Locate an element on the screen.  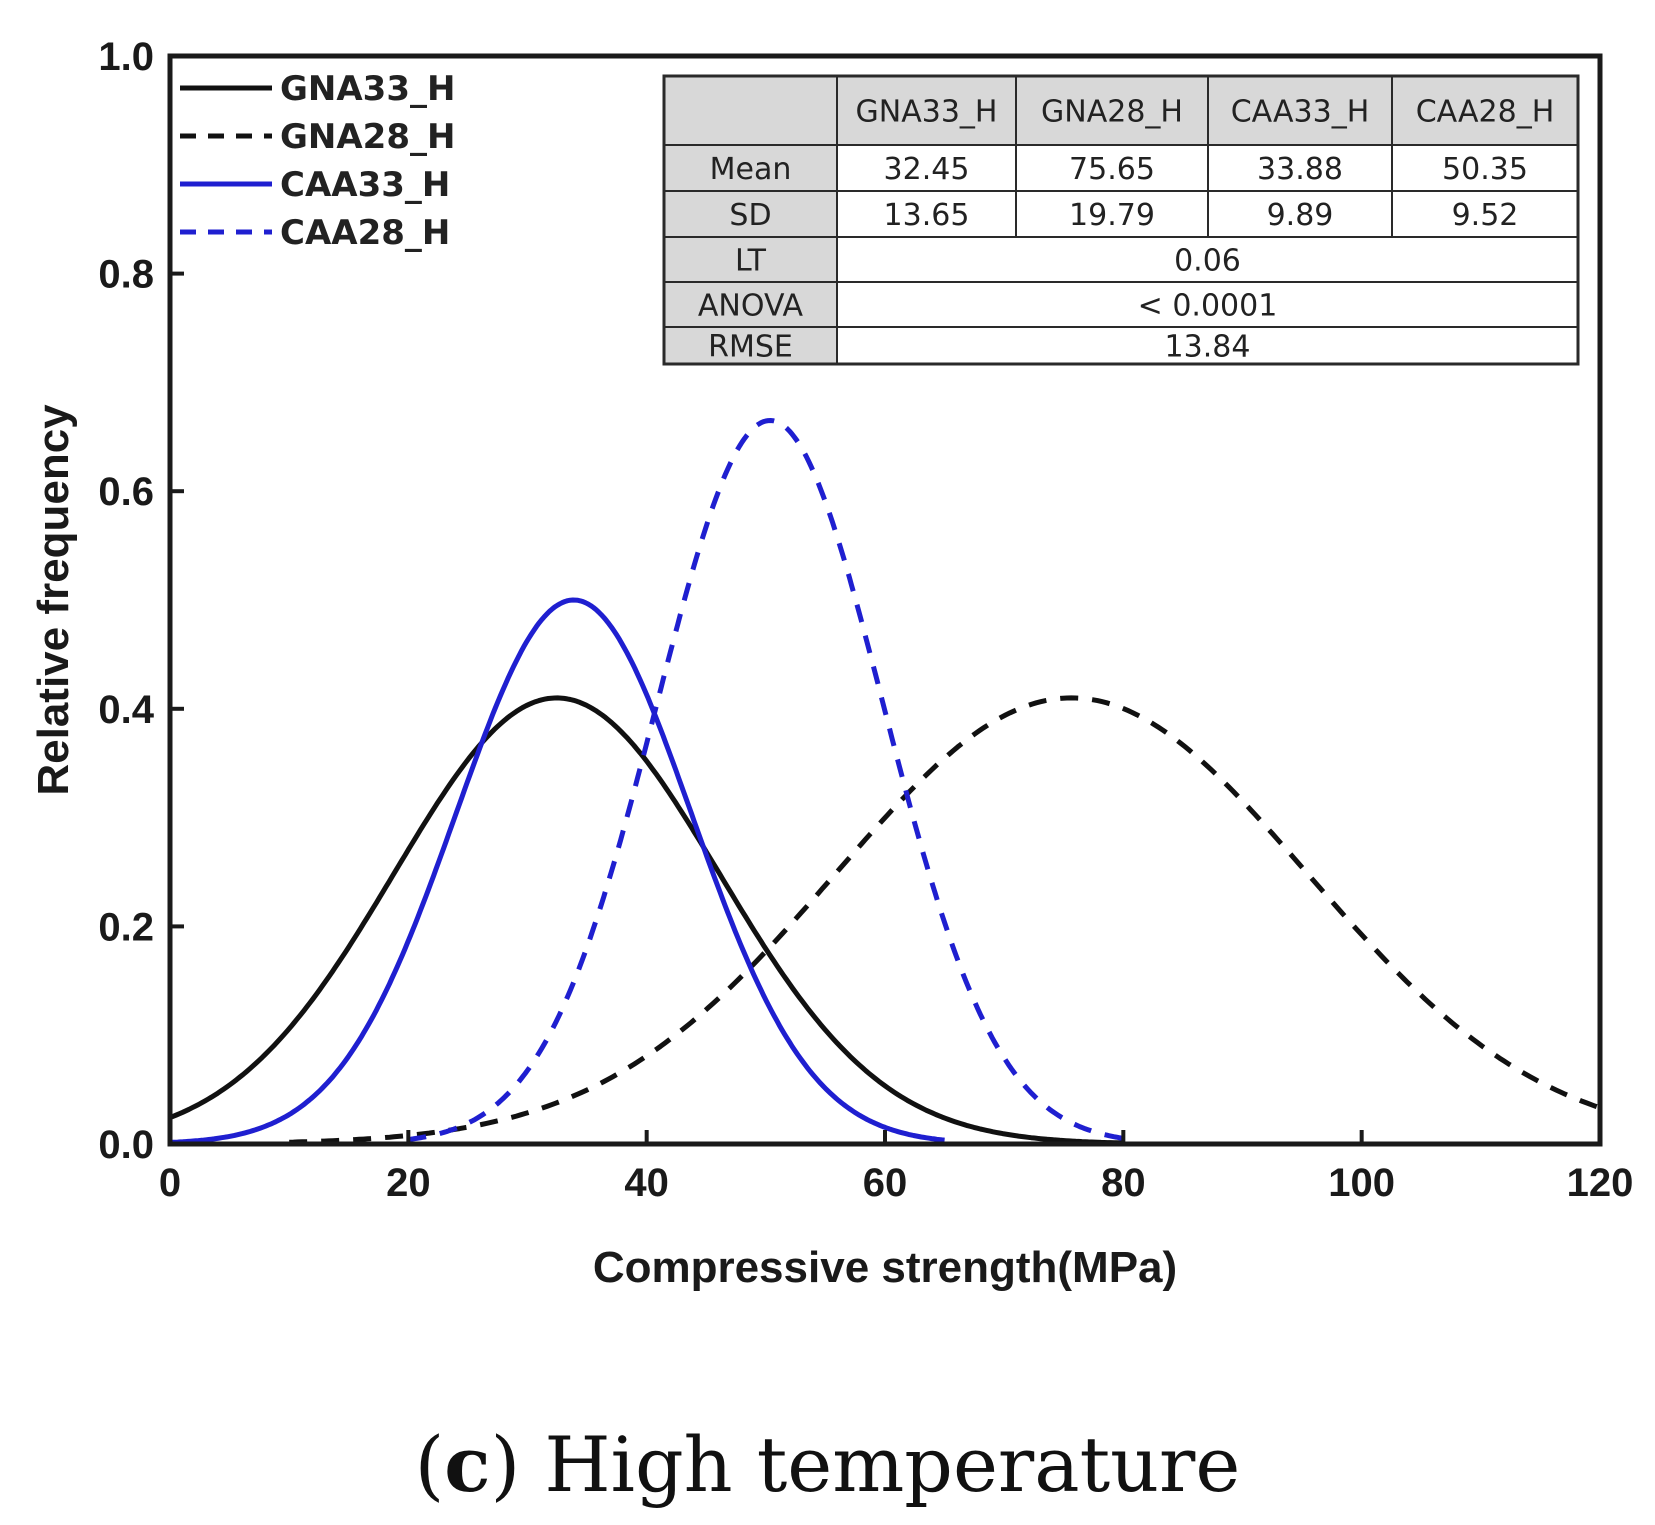
table-row-label-RMSE: RMSE is located at coordinates (750, 347).